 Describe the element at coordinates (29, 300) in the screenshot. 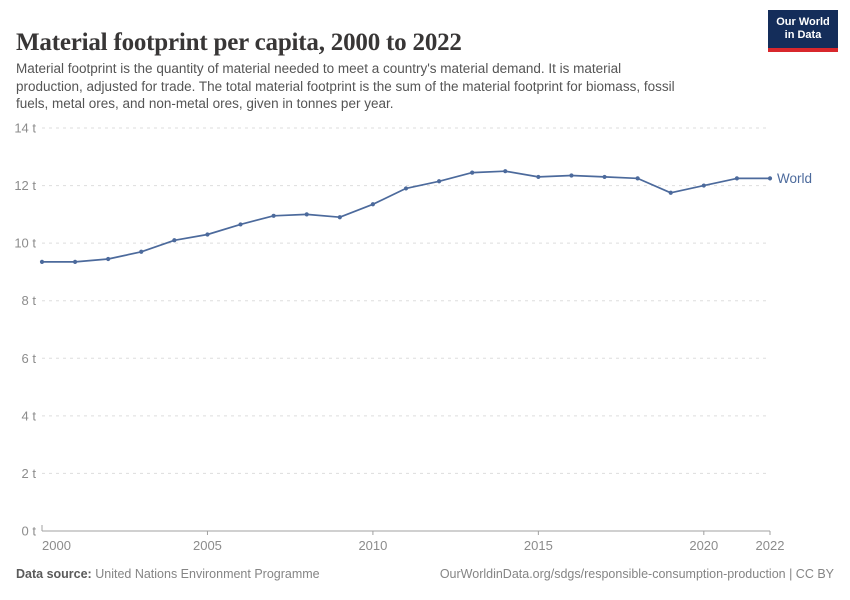

I see `y-axis-tick-label: 8 t` at that location.